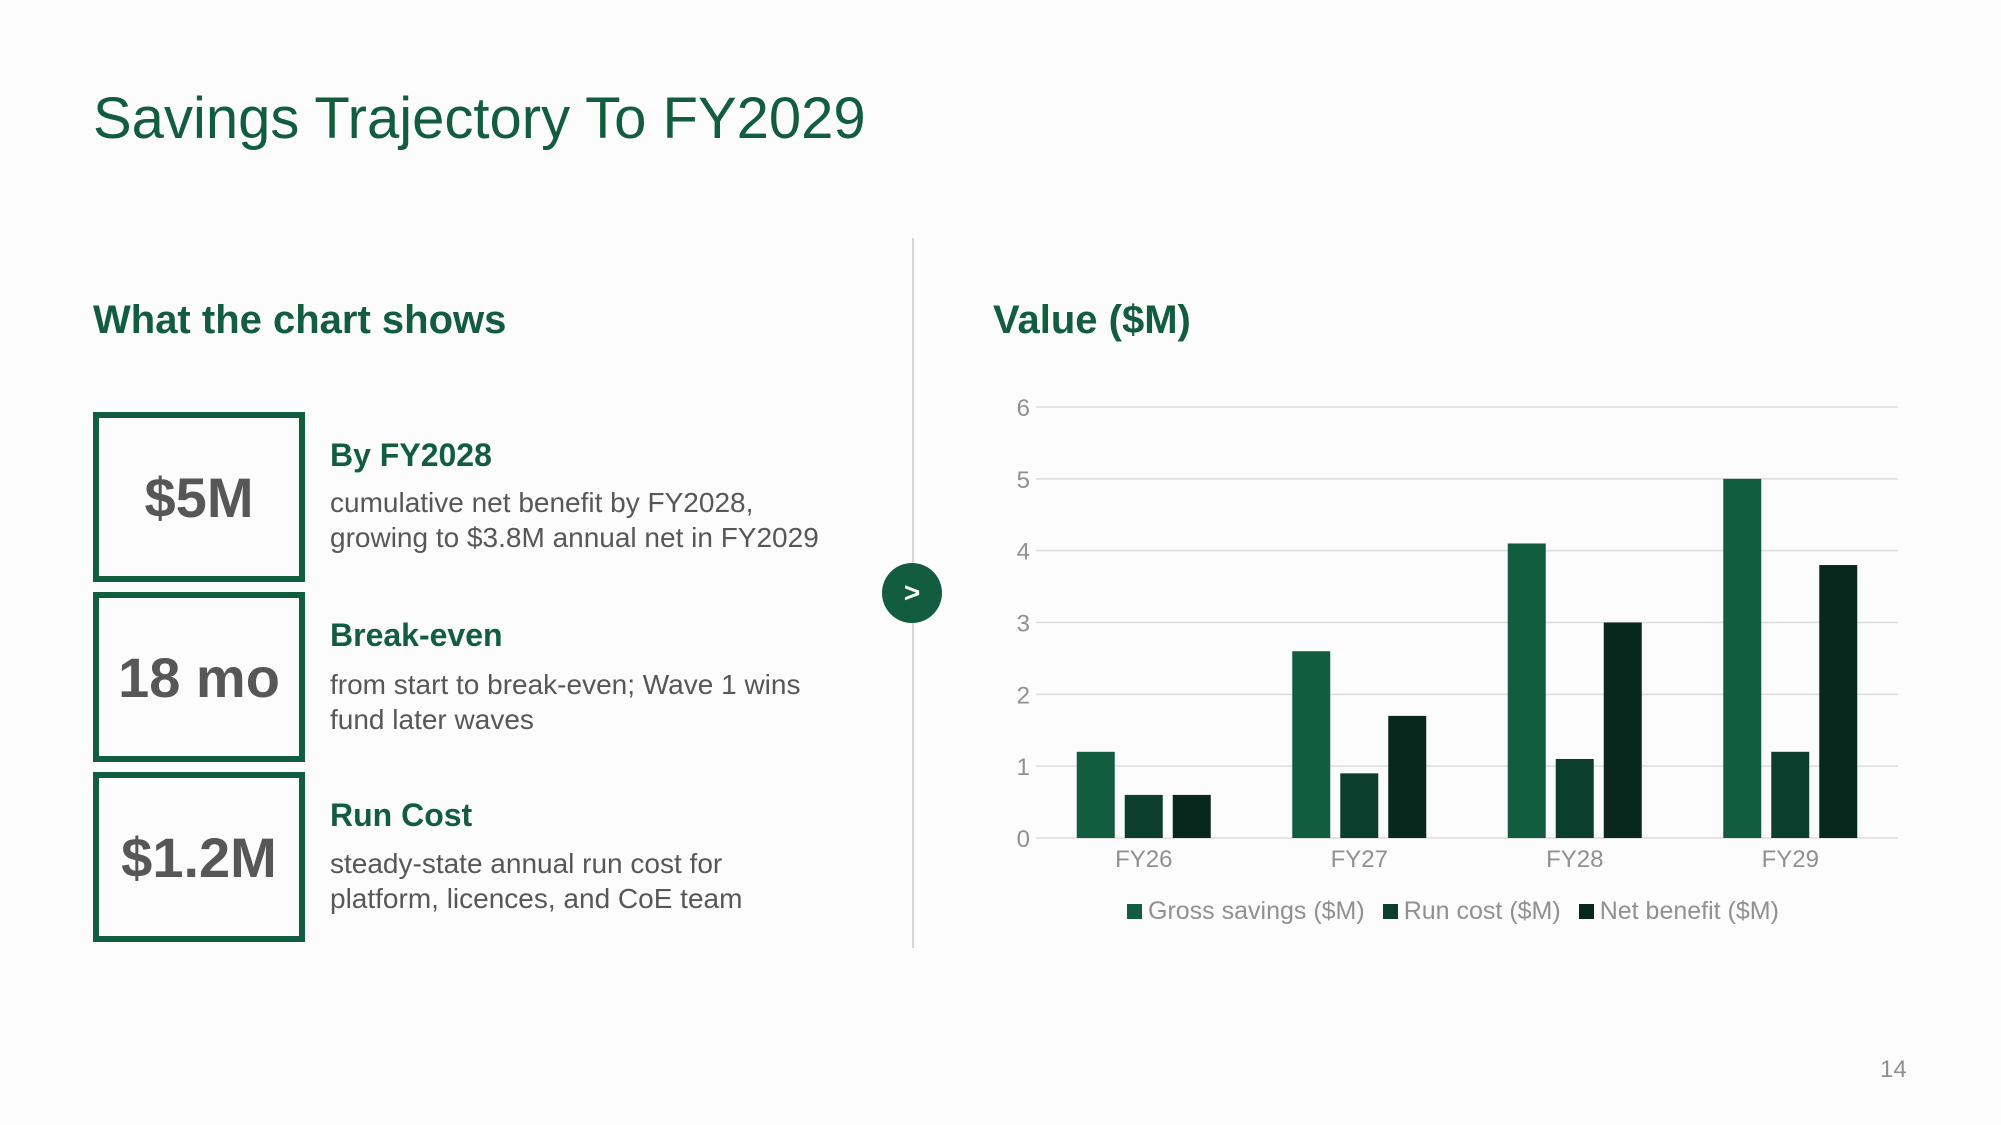  I want to click on x-tick-label: FY26, so click(1143, 859).